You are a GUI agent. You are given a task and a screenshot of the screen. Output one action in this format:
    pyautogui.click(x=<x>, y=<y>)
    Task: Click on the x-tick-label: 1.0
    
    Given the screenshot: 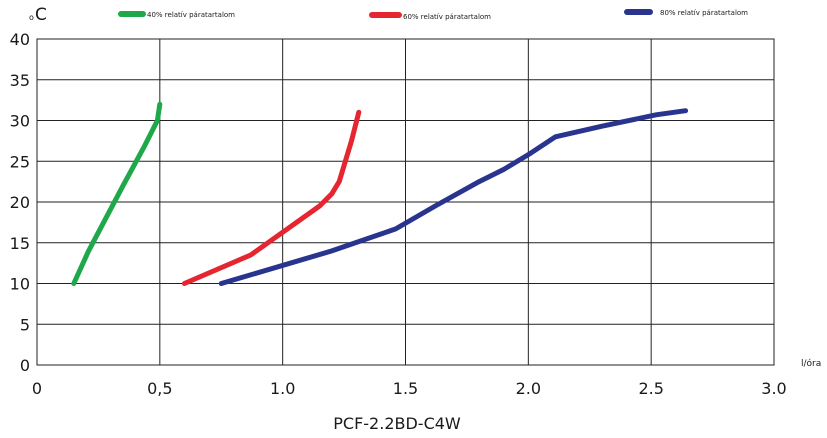 What is the action you would take?
    pyautogui.click(x=282, y=388)
    